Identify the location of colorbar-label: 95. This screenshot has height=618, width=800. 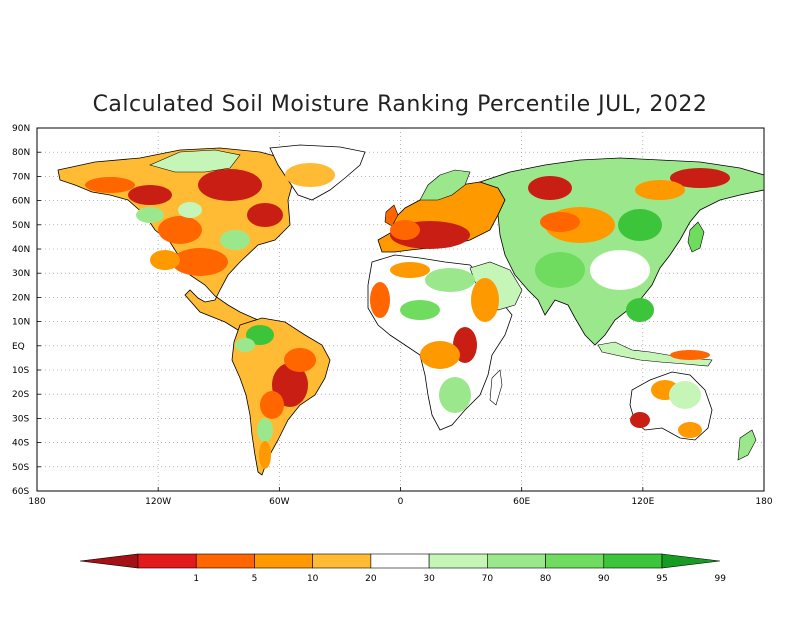
(661, 579).